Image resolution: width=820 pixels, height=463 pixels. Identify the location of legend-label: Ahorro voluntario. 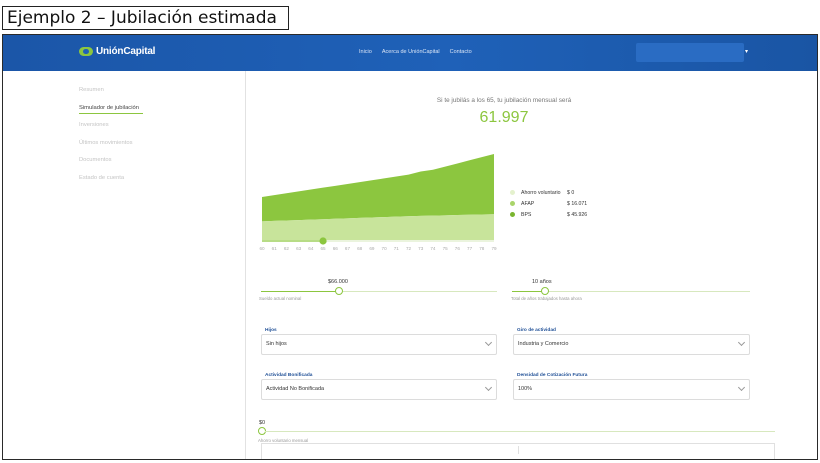
(541, 192).